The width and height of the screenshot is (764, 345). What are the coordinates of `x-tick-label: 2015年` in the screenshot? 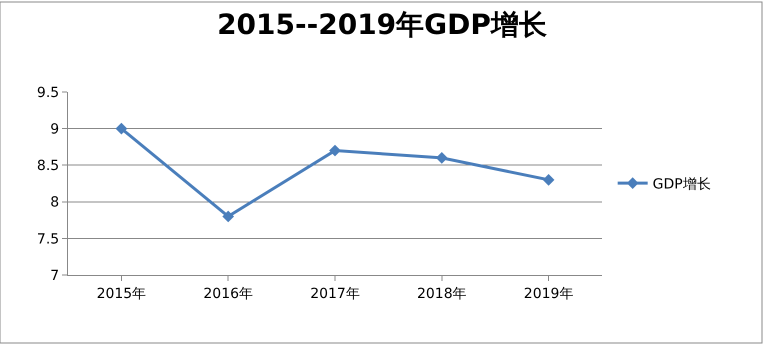 It's located at (121, 294).